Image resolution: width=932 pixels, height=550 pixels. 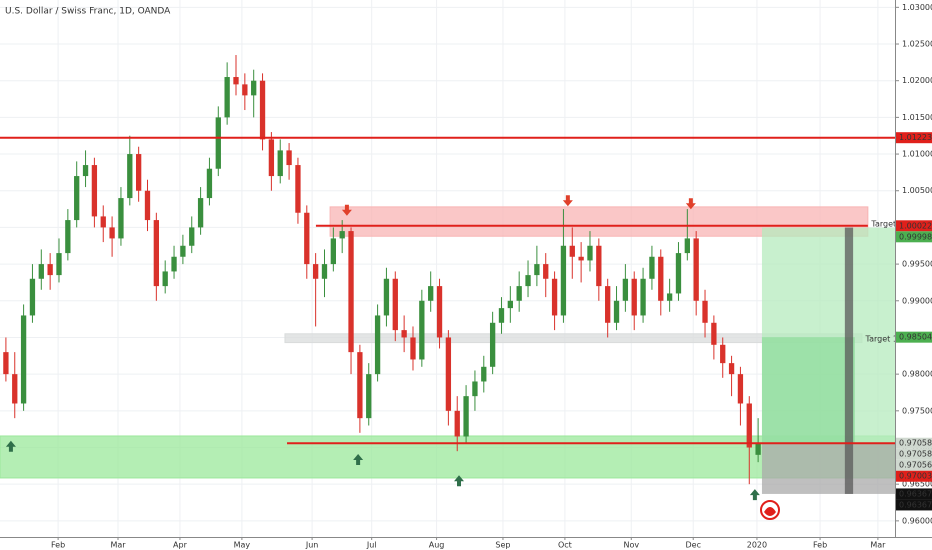 What do you see at coordinates (917, 117) in the screenshot?
I see `y-tick-label: 1.01500` at bounding box center [917, 117].